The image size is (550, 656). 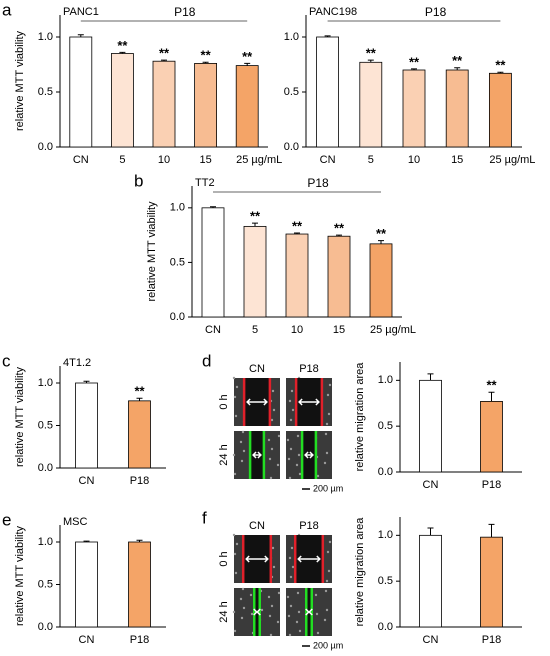 I want to click on x-tick-label: 10, so click(x=164, y=160).